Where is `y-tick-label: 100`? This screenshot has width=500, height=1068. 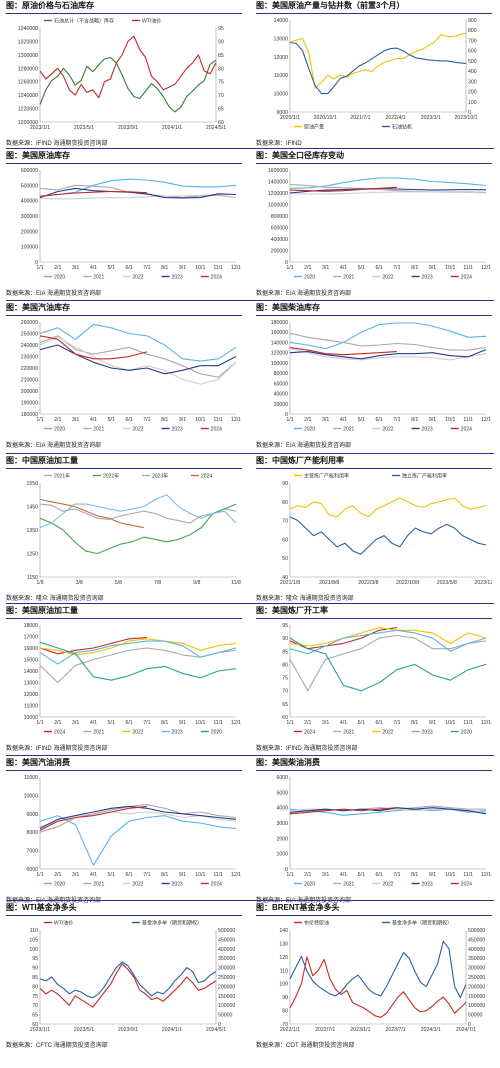 y-tick-label: 100 is located at coordinates (283, 985).